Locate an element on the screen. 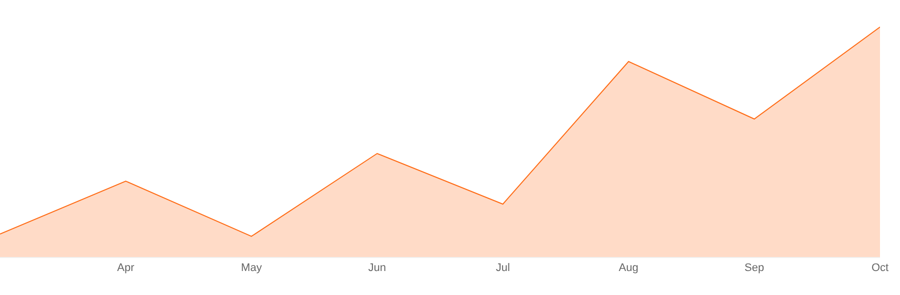 The width and height of the screenshot is (900, 295). x-tick-label: May is located at coordinates (251, 268).